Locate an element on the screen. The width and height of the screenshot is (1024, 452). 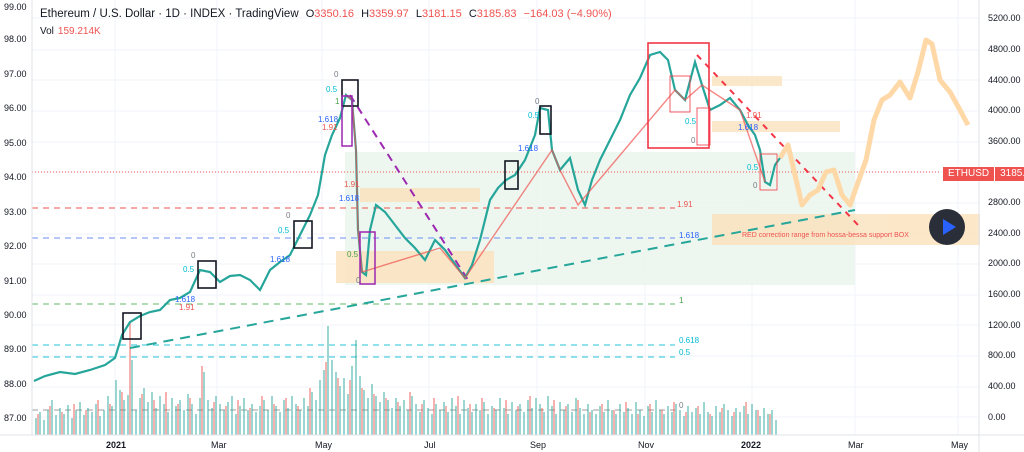
svg-text: 89.00 is located at coordinates (15, 349).